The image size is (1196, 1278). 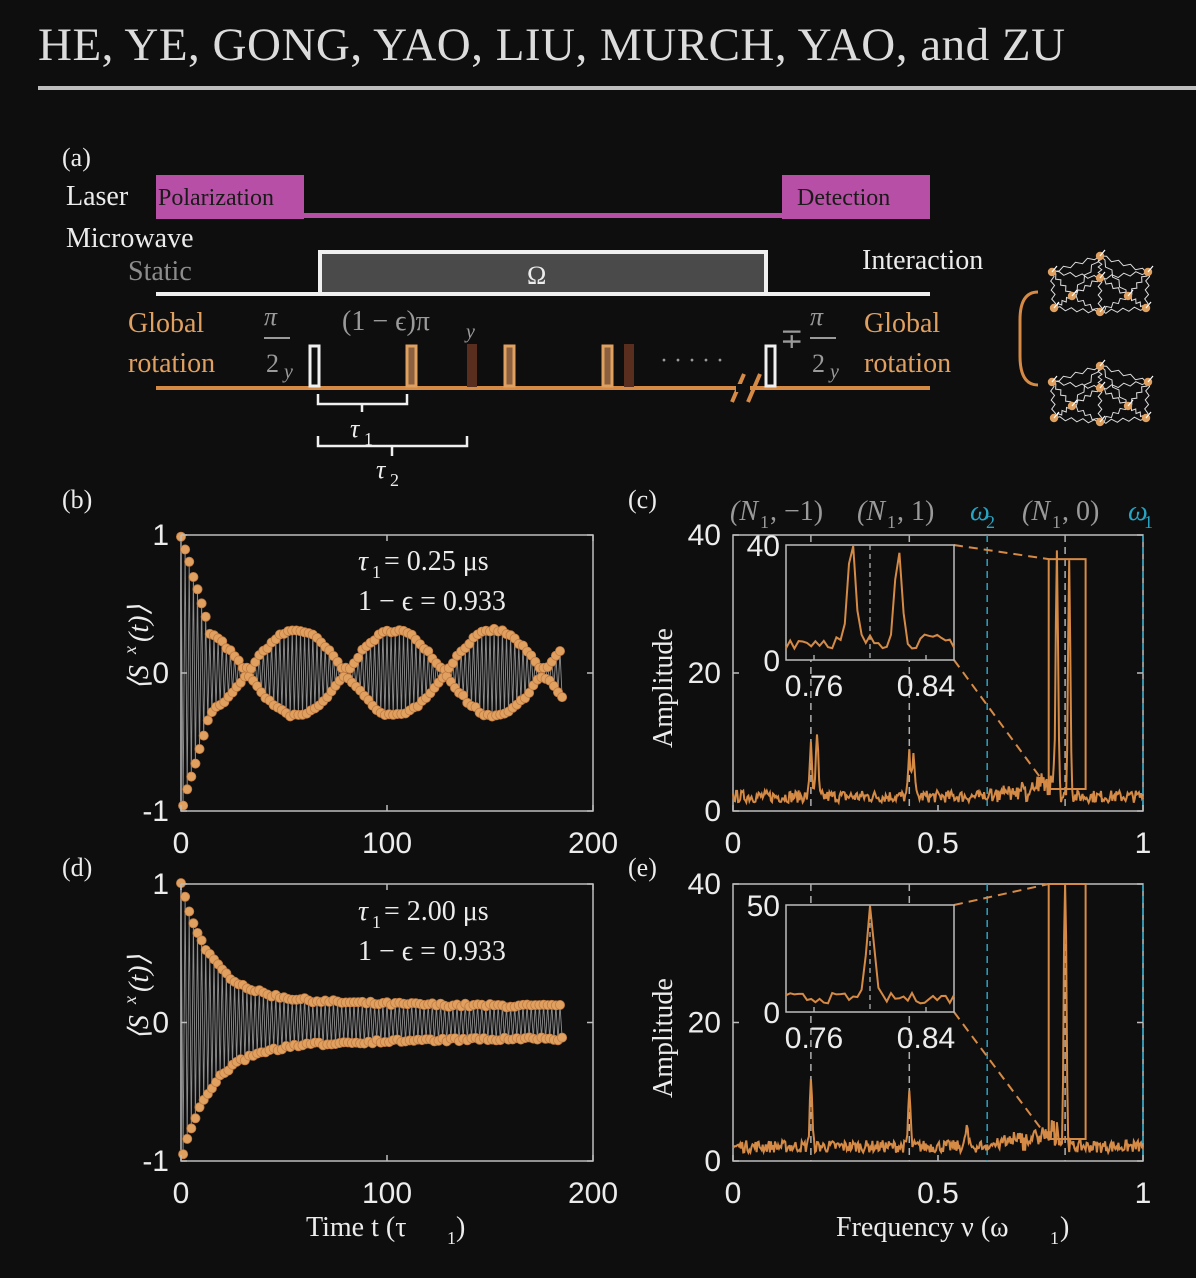 I want to click on panel-b-tau-value: = 0.25 μs, so click(x=436, y=561).